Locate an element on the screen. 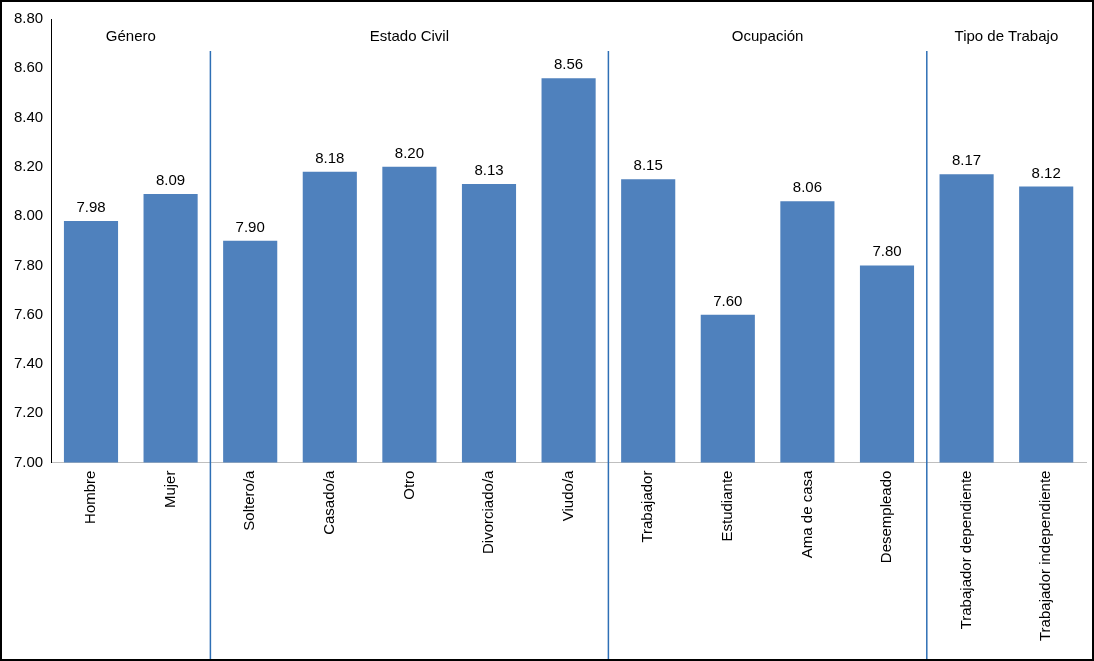 The image size is (1094, 661). x-tick-label: Viudo/a is located at coordinates (567, 495).